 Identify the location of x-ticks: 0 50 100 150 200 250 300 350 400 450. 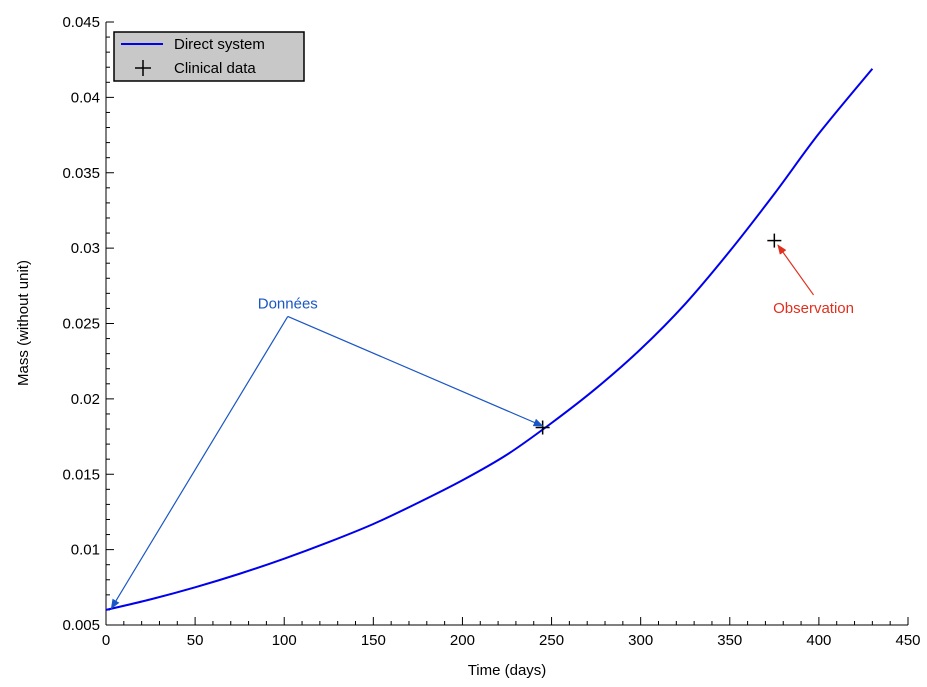
(511, 633).